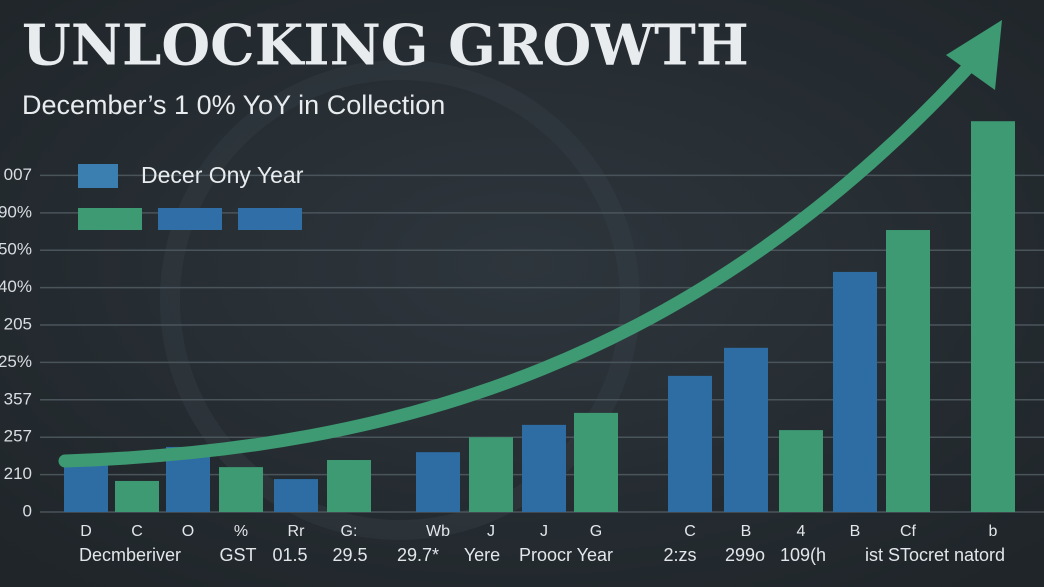  Describe the element at coordinates (482, 555) in the screenshot. I see `x-sublabel: Yere` at that location.